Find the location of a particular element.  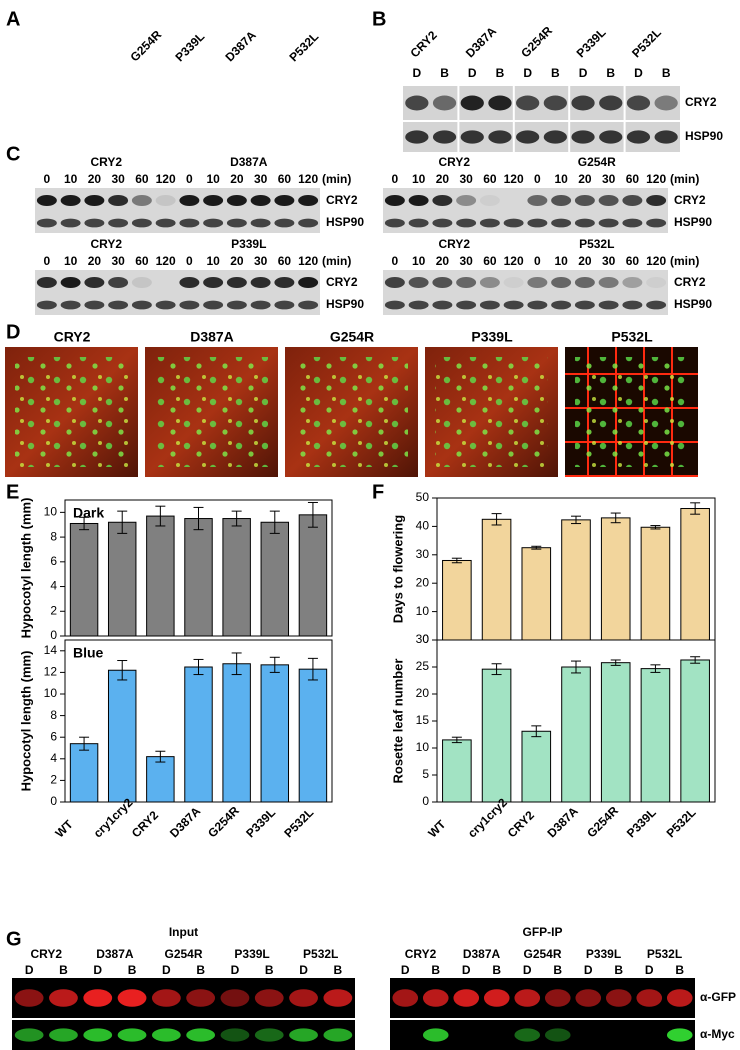

column-label: G254R is located at coordinates (183, 954).